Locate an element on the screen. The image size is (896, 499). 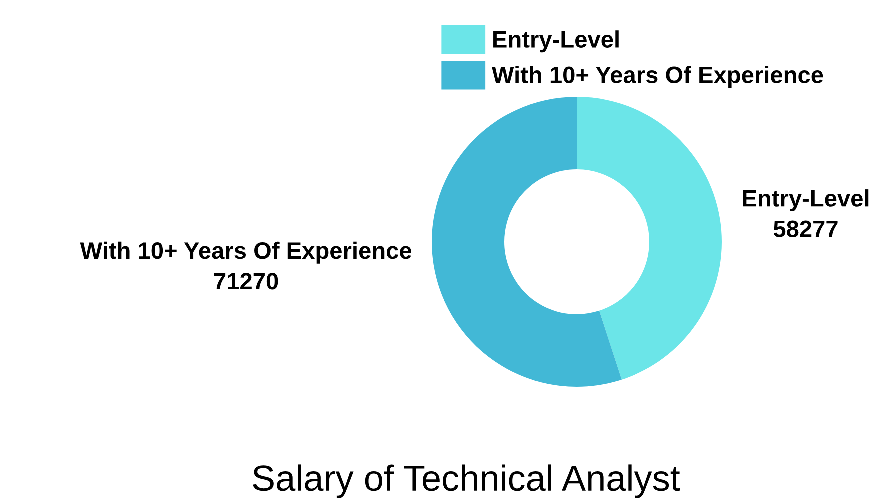
data-label: 71270 is located at coordinates (246, 281).